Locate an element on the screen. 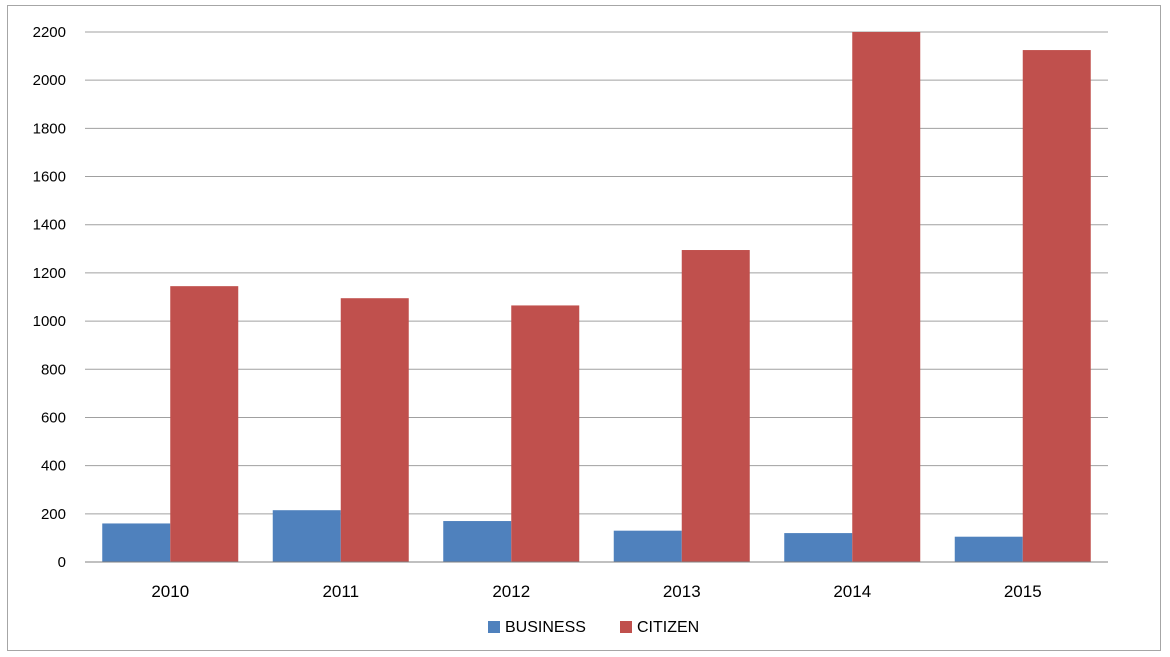 The height and width of the screenshot is (657, 1170). y-tick-label: 0 is located at coordinates (62, 562).